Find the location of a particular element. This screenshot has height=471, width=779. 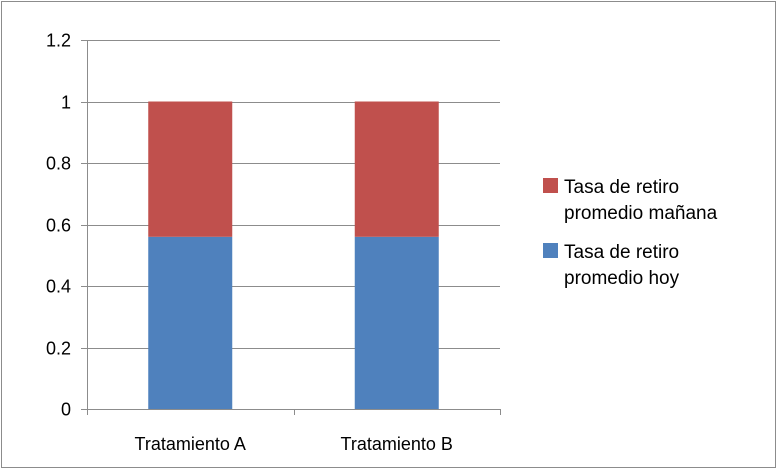

y-tick-label-2: 0.4 is located at coordinates (58, 287).